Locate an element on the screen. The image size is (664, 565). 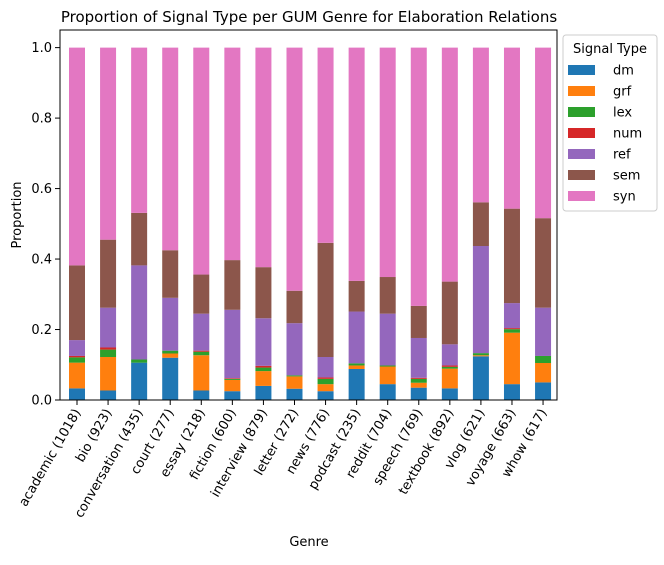
legend-label-ref: ref is located at coordinates (622, 155).